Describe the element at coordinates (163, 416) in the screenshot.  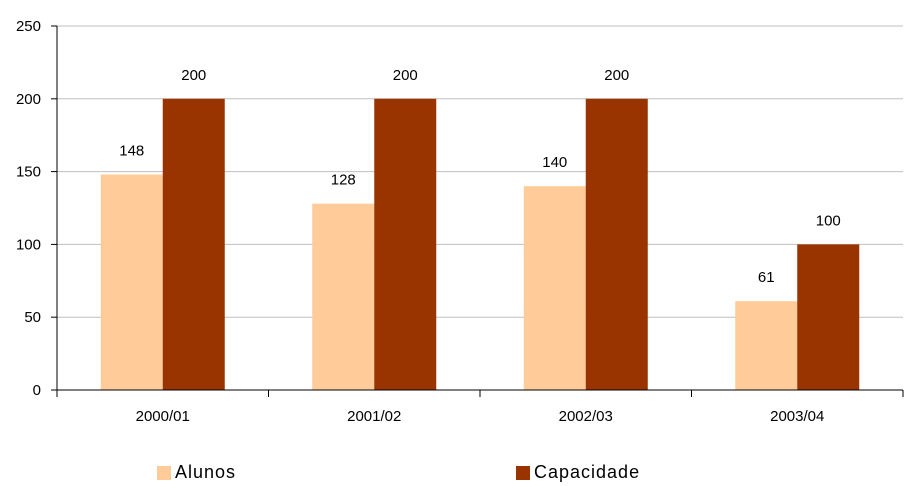
I see `x-tick-label: 2000/01` at that location.